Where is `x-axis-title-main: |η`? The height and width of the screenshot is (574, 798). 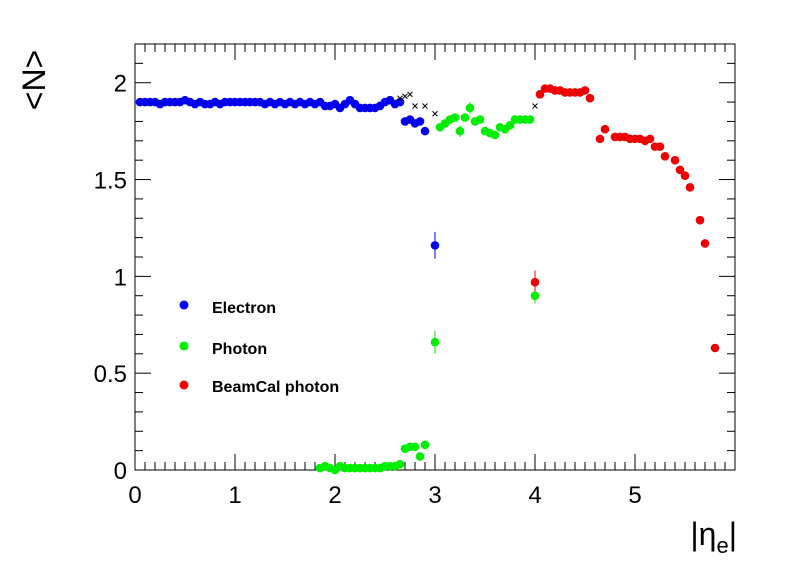
x-axis-title-main: |η is located at coordinates (703, 534).